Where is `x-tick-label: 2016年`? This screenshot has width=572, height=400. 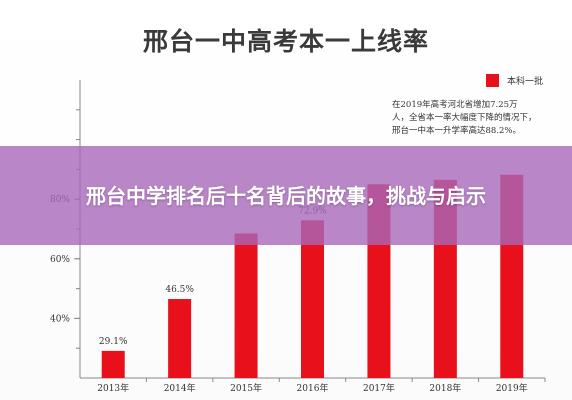 x-tick-label: 2016年 is located at coordinates (313, 388).